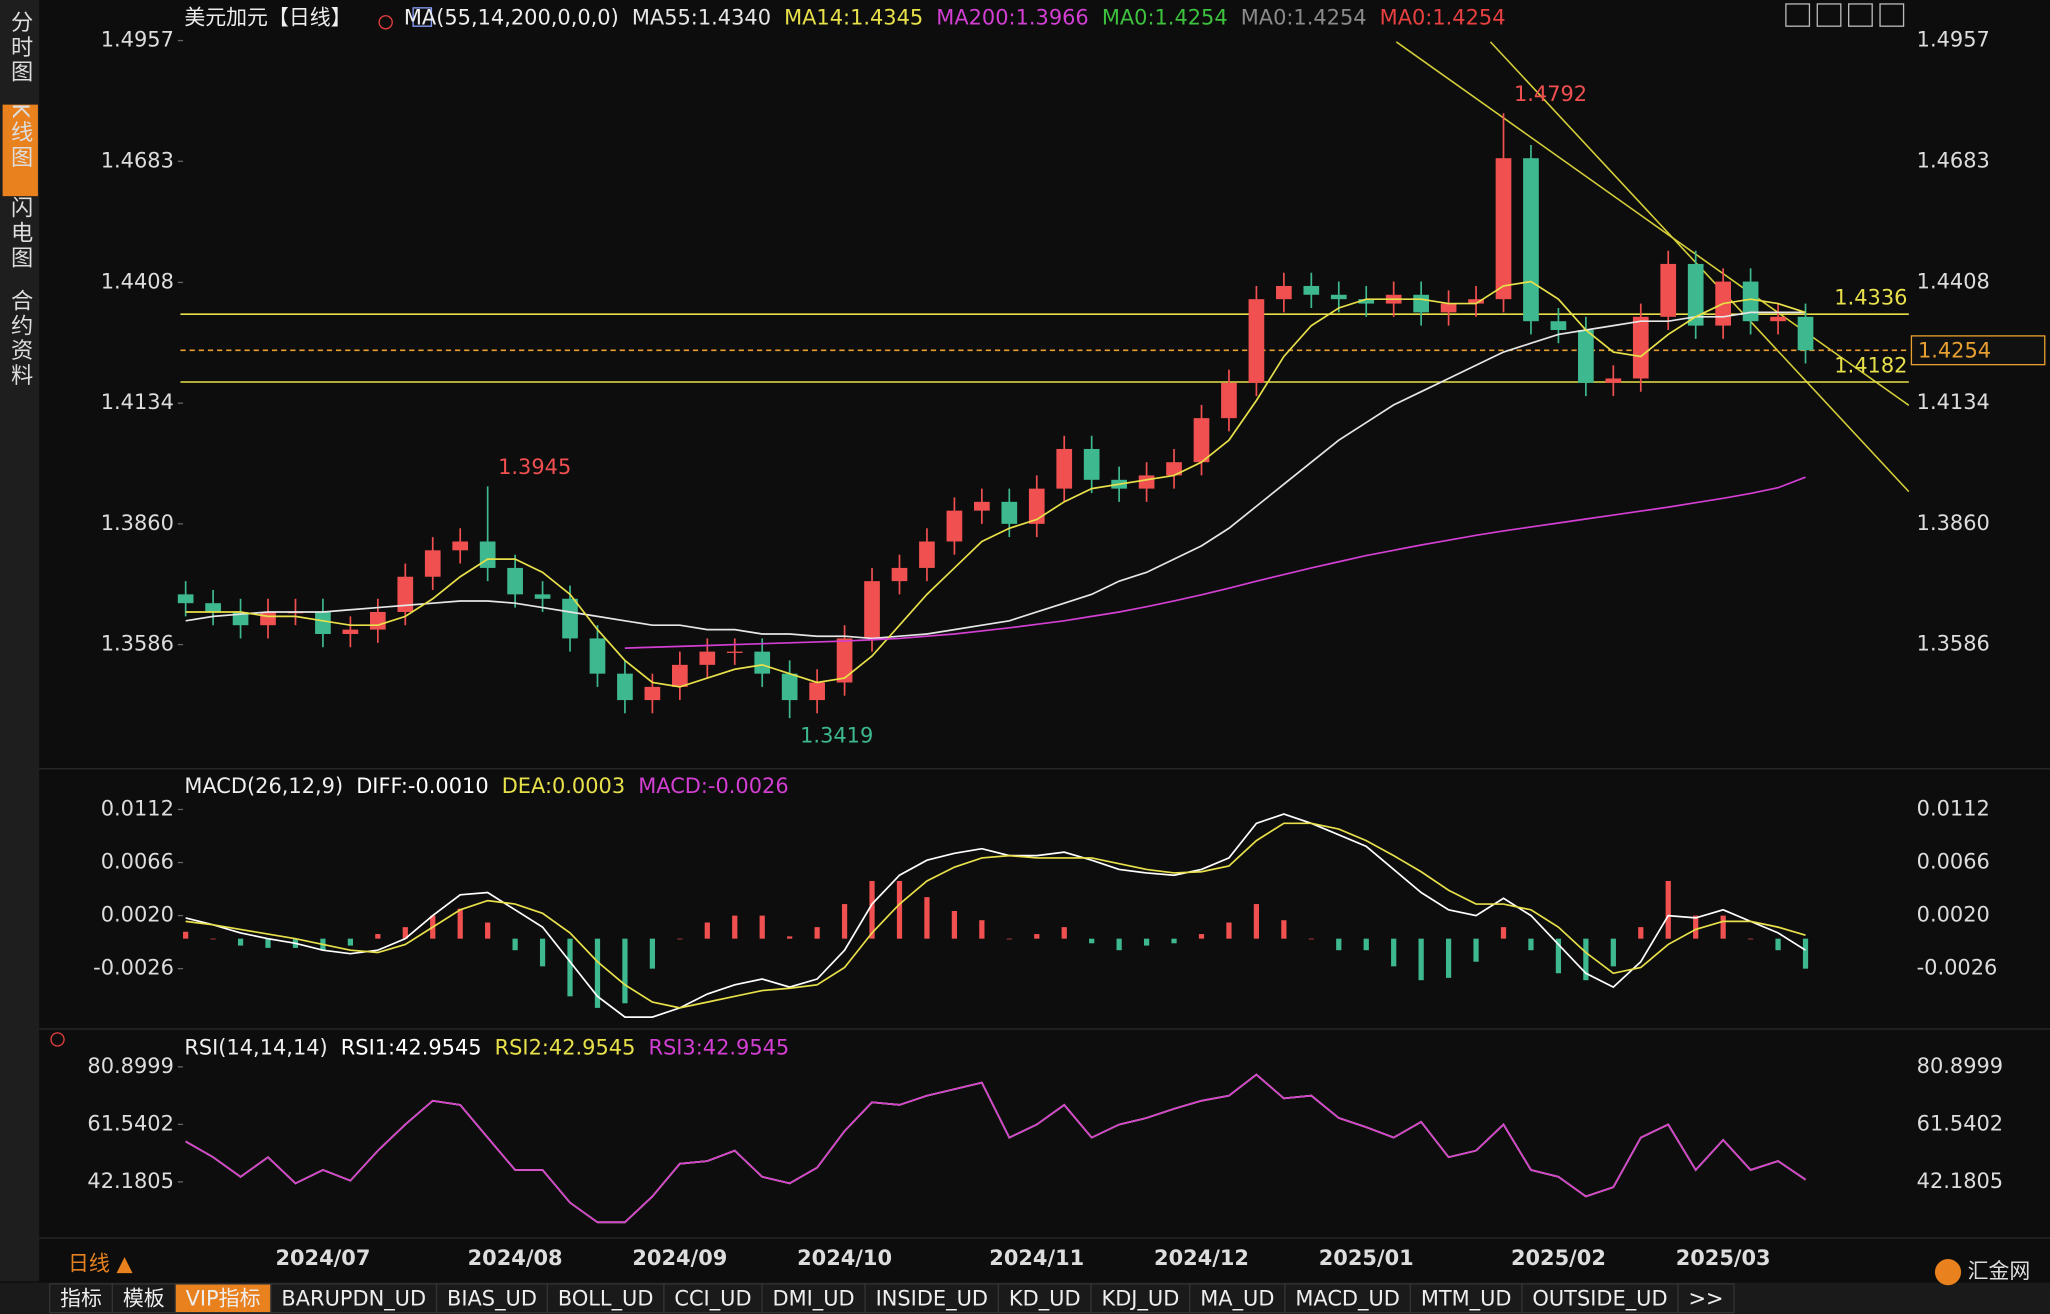  Describe the element at coordinates (1953, 808) in the screenshot. I see `y-tick-label-right: 0.0112` at that location.